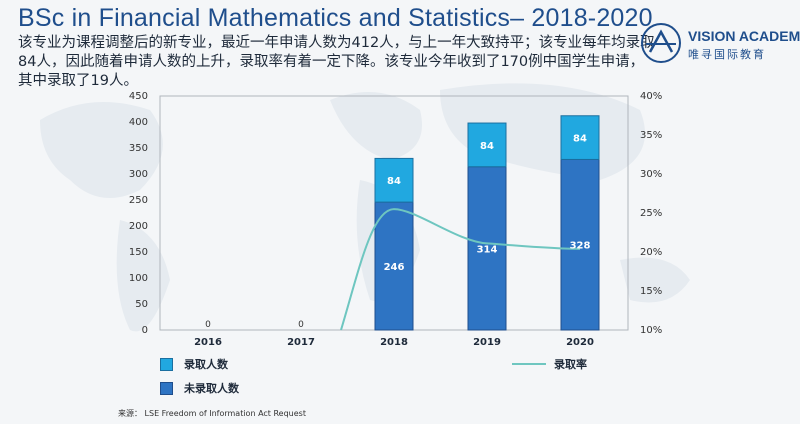 The height and width of the screenshot is (424, 800). I want to click on logo-name: VISION ACADEMY, so click(744, 36).